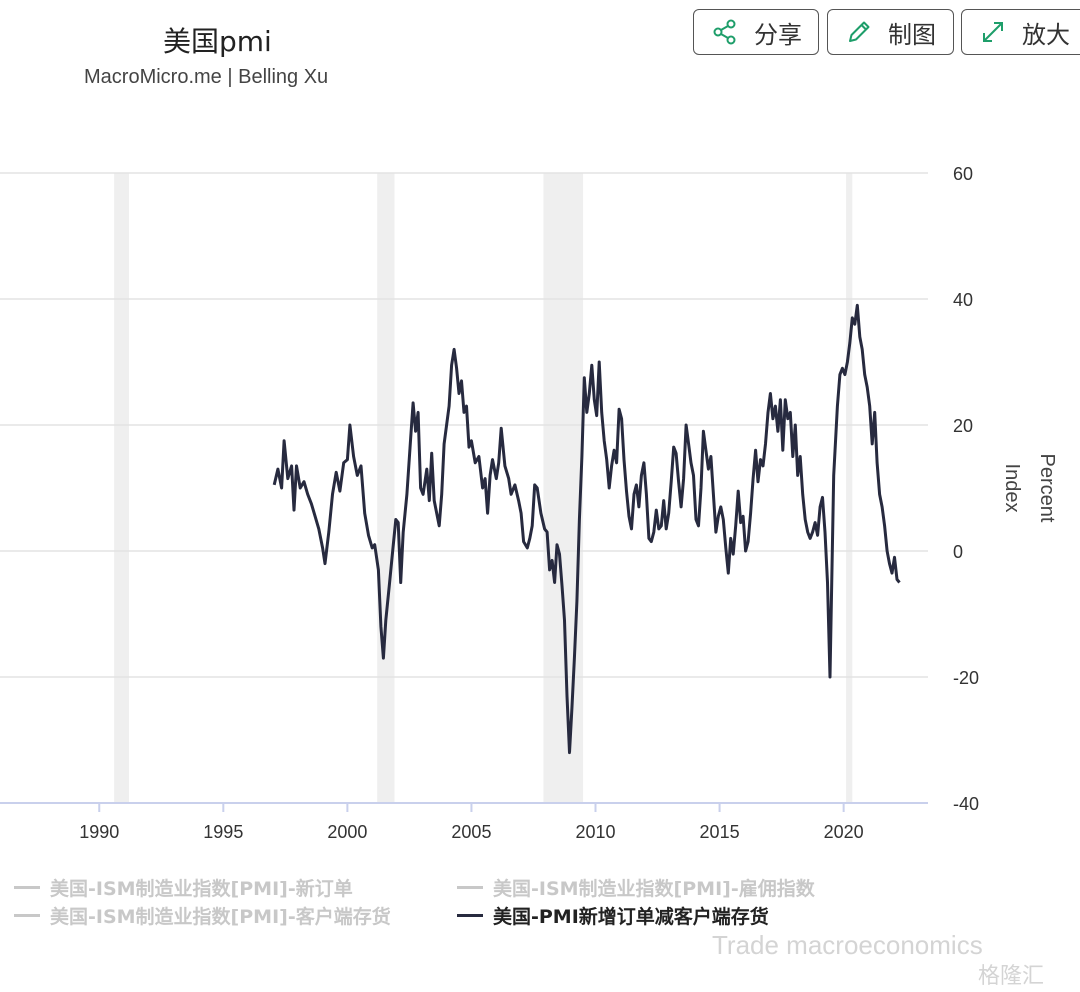  I want to click on x-tick-label: 2000, so click(347, 832).